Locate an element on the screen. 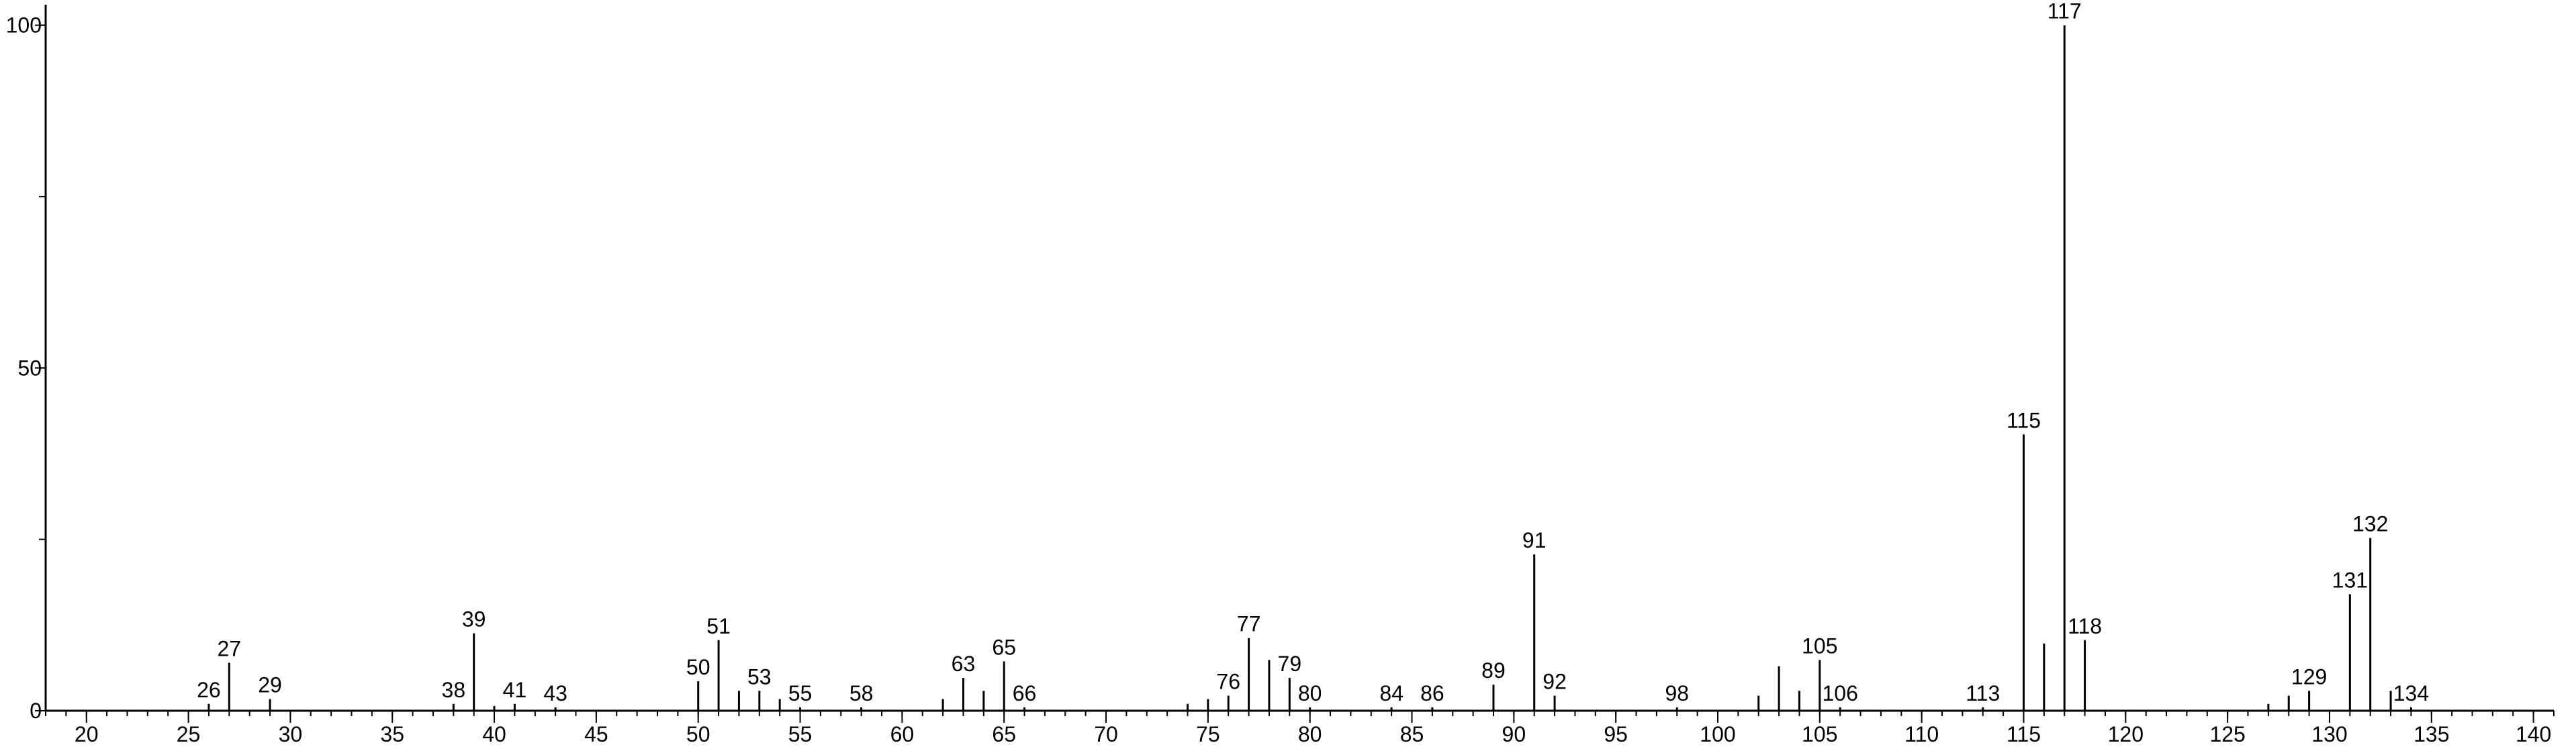  peak-label: 134 is located at coordinates (2411, 693).